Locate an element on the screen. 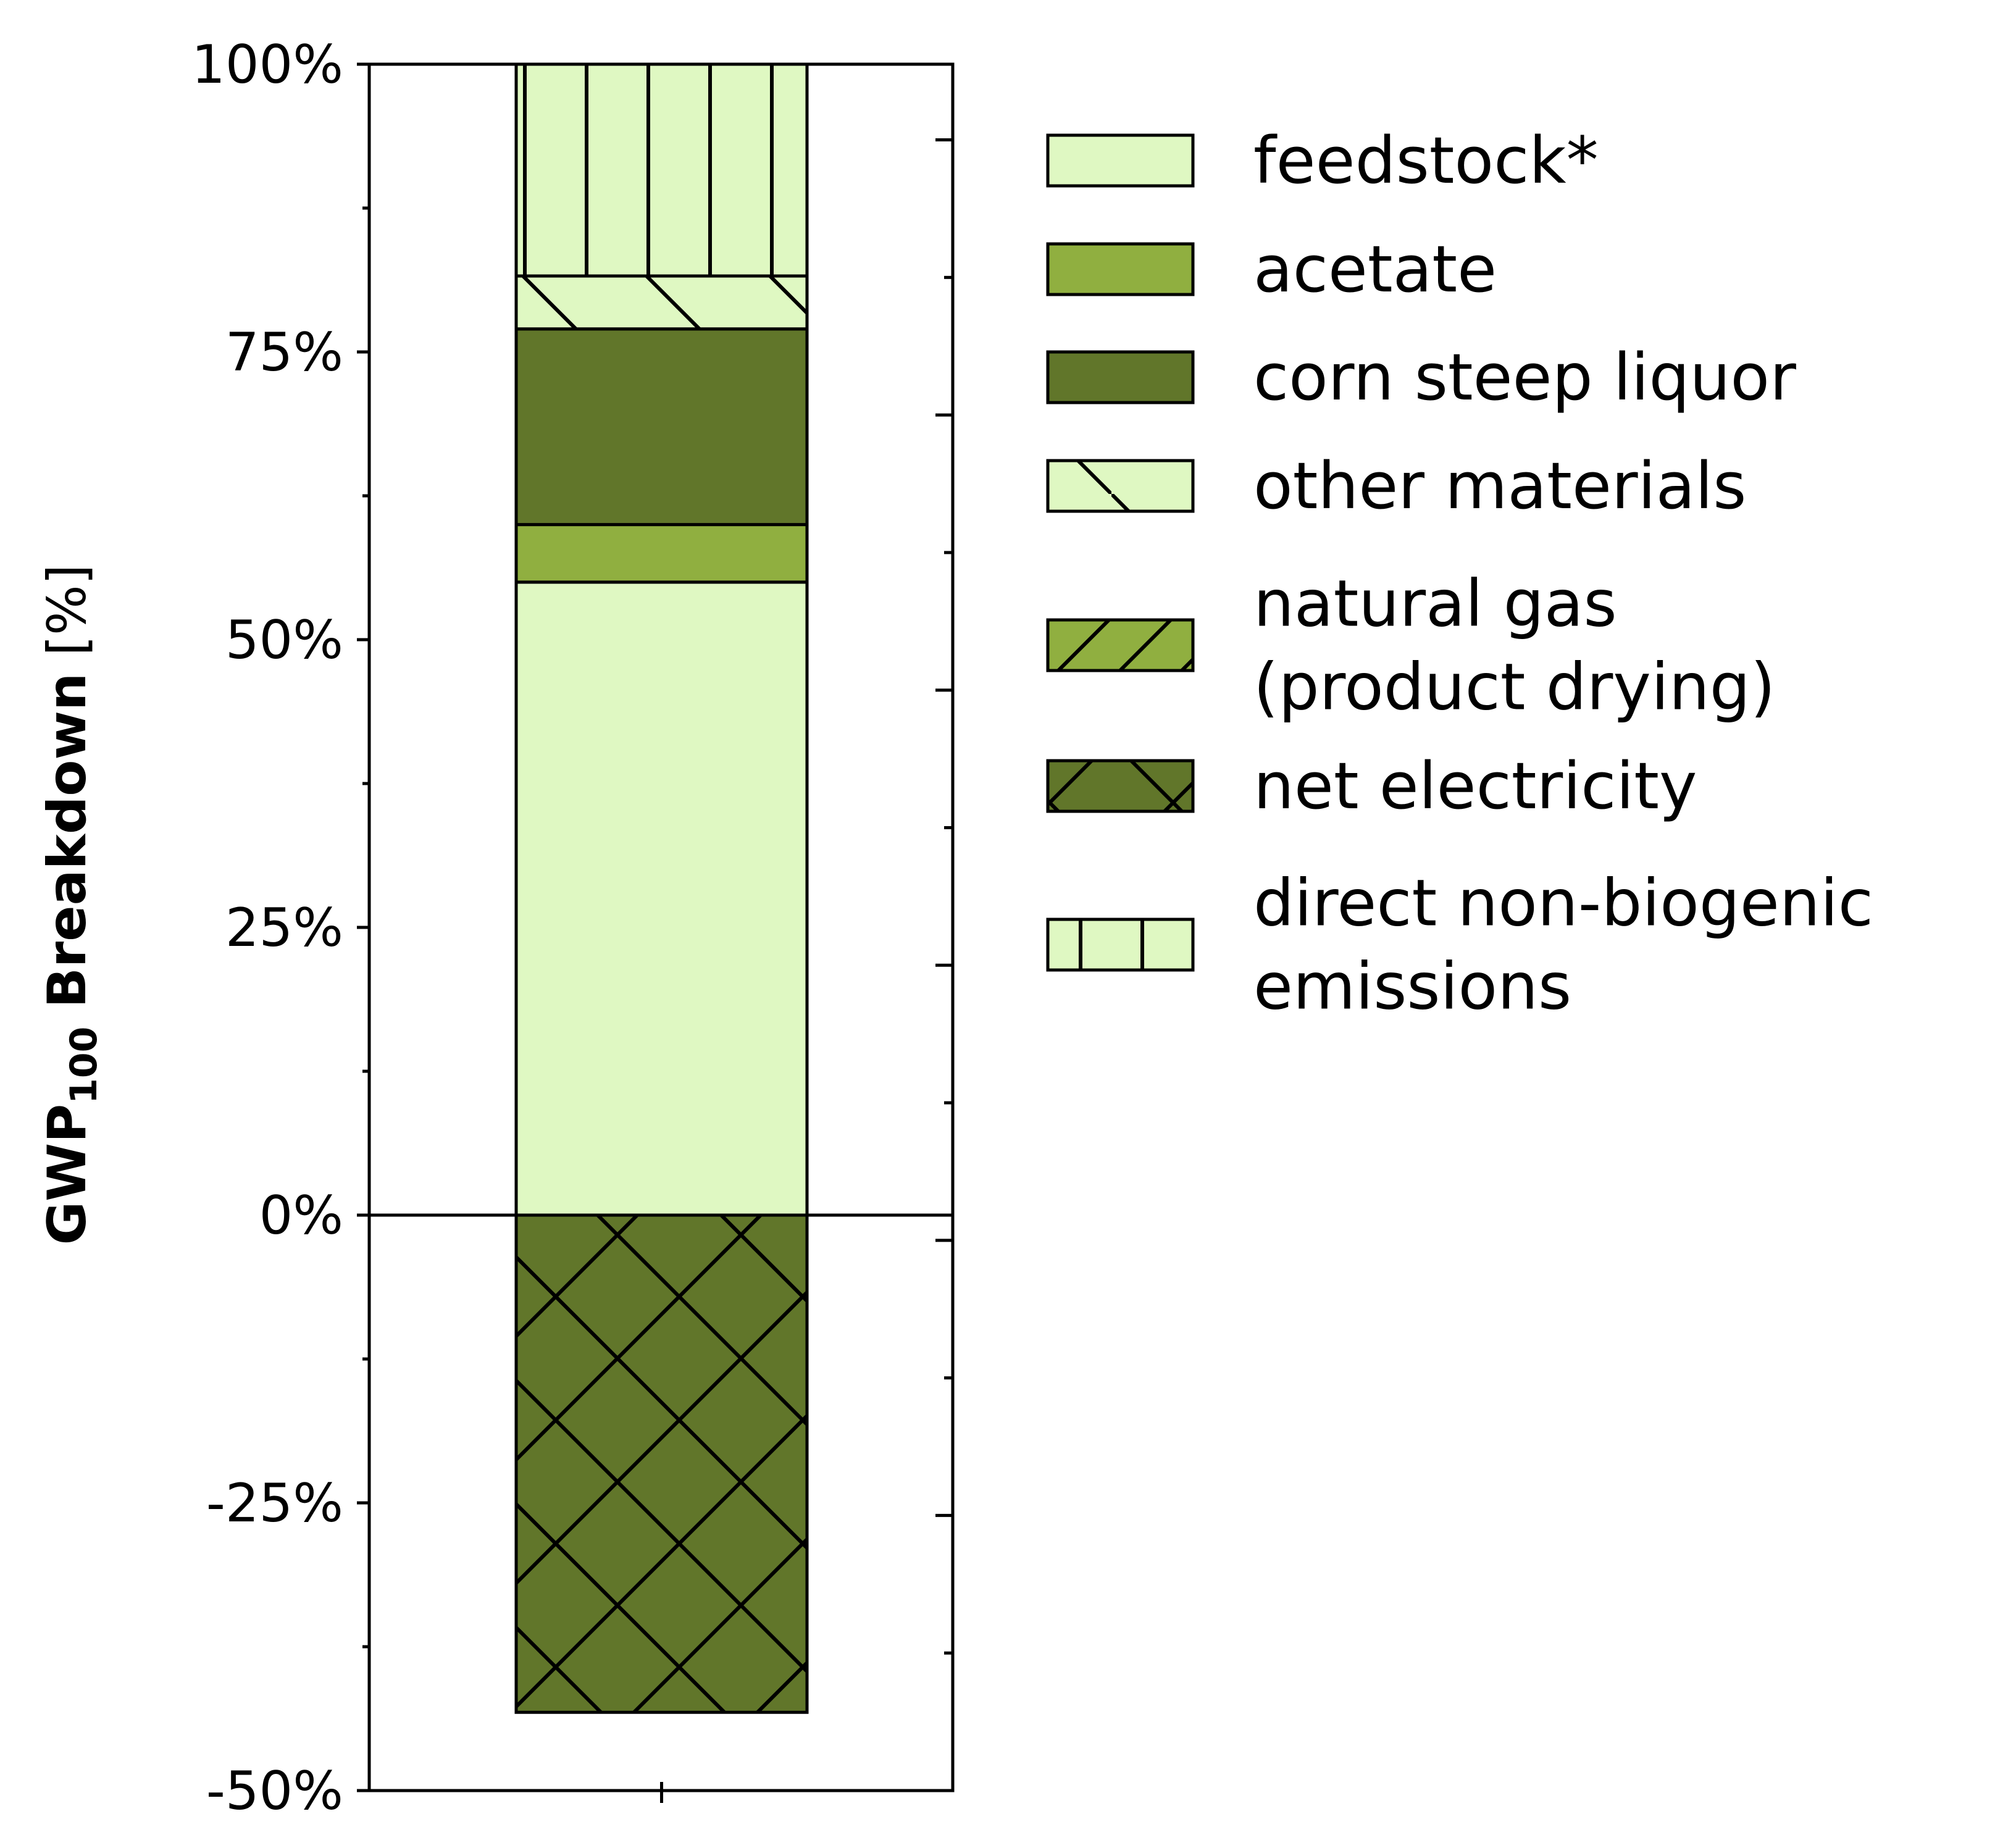 This screenshot has height=1848, width=1995. y-axis-label: GWP100 Breakdown [%] is located at coordinates (71, 905).